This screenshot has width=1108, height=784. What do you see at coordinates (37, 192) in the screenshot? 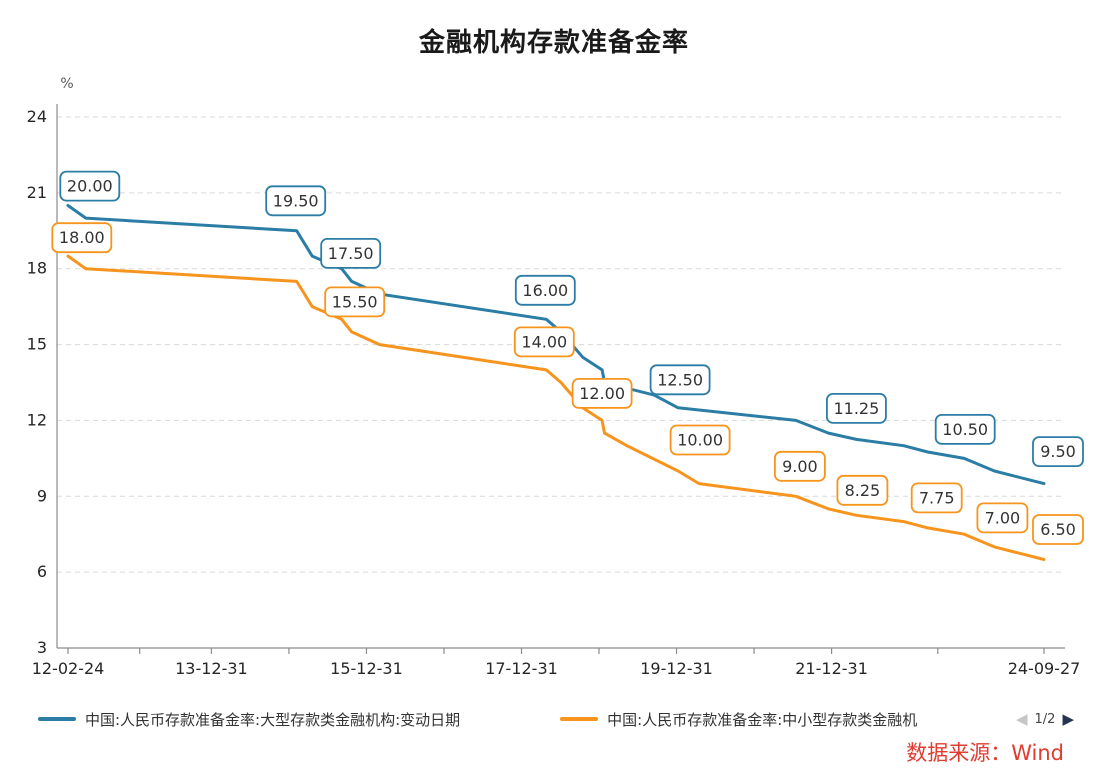
I see `y-tick-label: 21` at bounding box center [37, 192].